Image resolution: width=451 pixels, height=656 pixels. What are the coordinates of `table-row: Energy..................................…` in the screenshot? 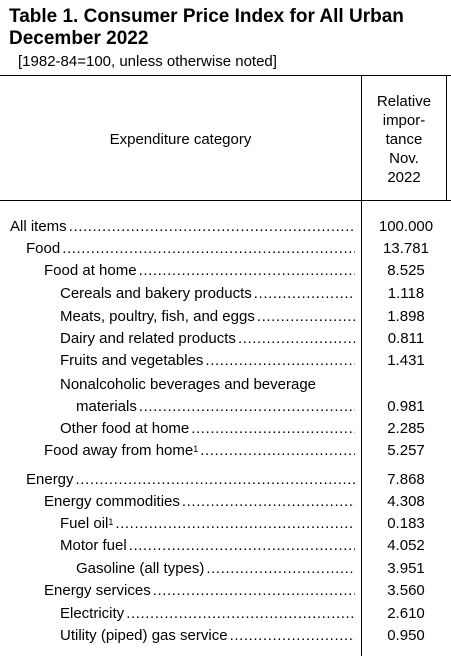 It's located at (225, 480).